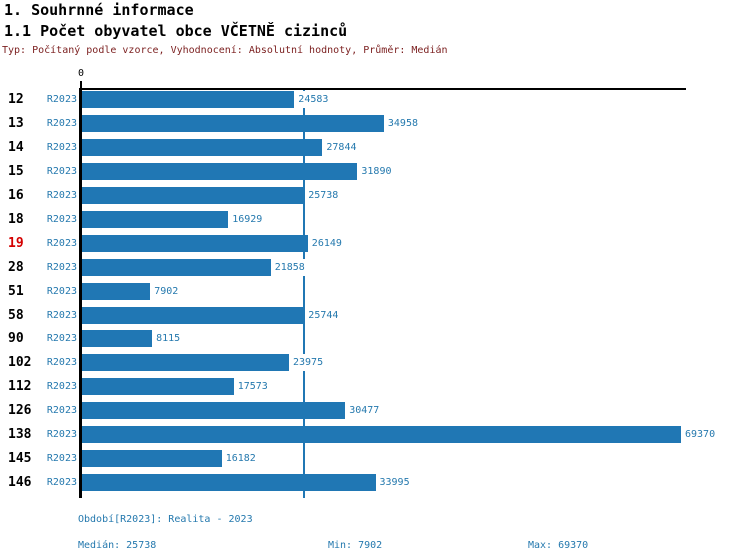 This screenshot has width=750, height=560. I want to click on bar-value-label: 31890, so click(376, 171).